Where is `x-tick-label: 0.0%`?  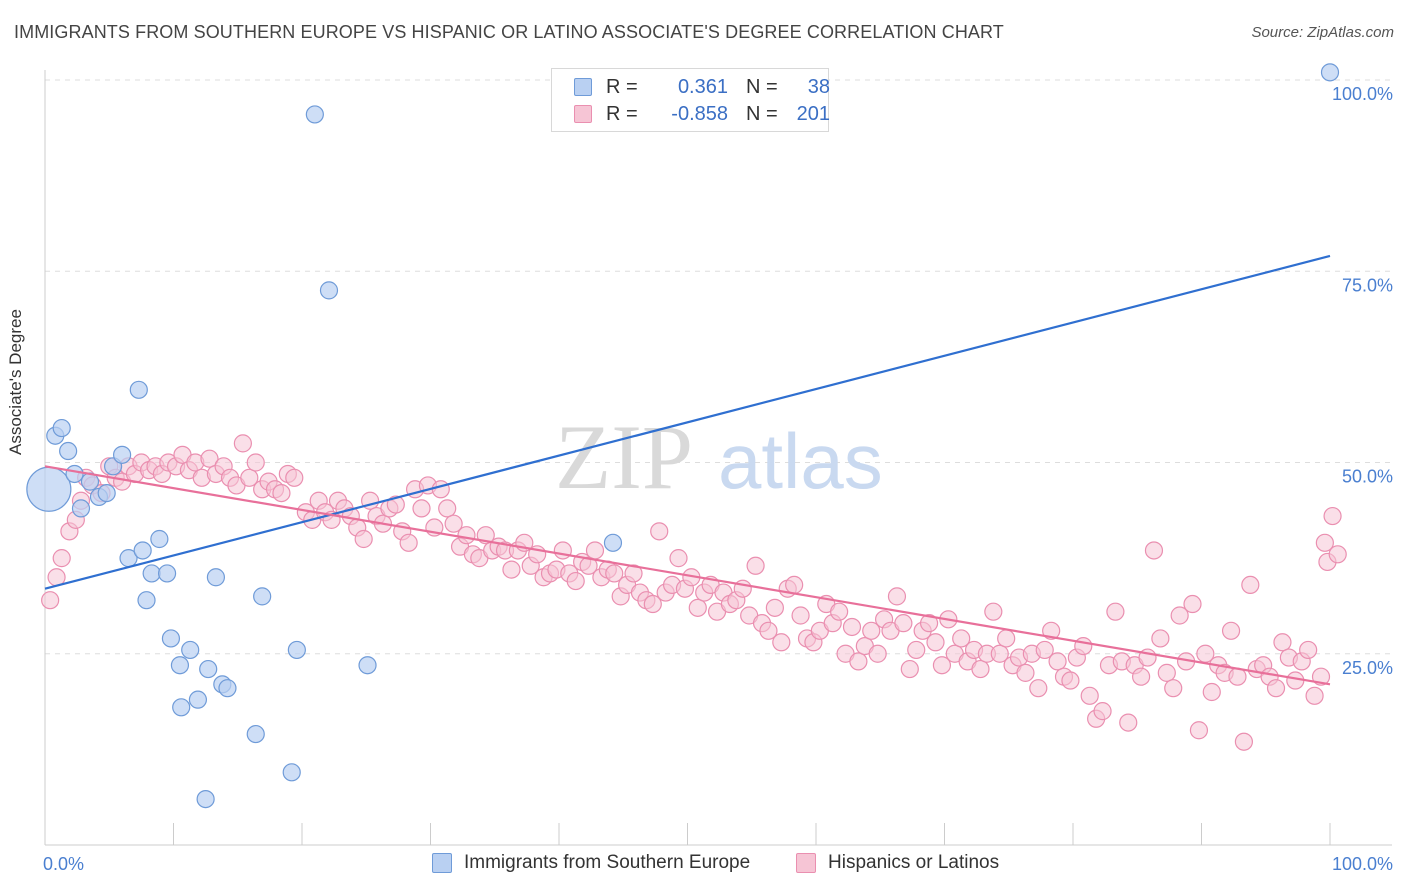 x-tick-label: 0.0% is located at coordinates (63, 864).